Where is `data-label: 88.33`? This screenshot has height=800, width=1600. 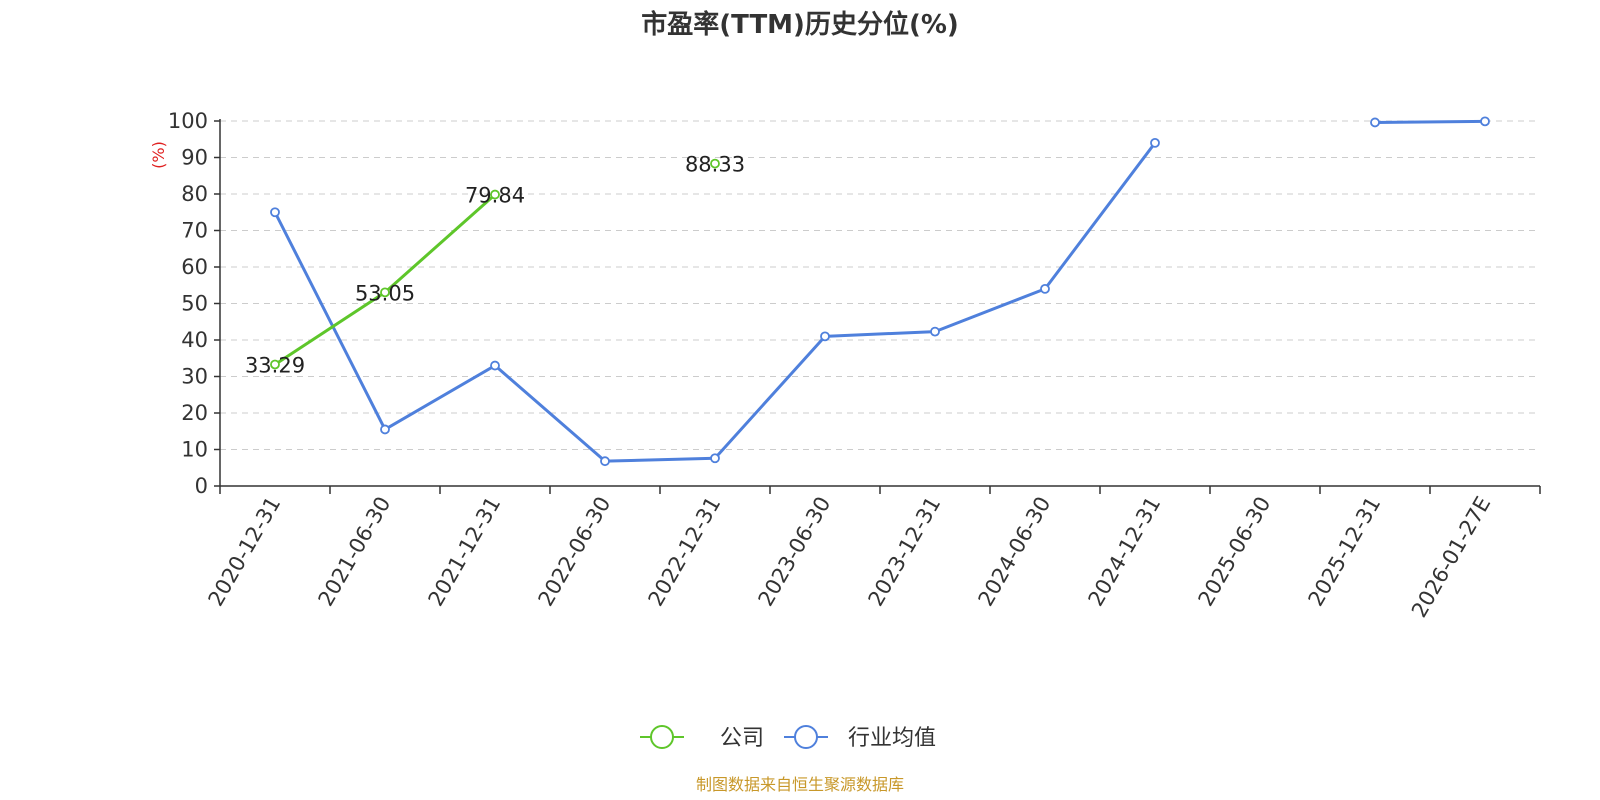
data-label: 88.33 is located at coordinates (715, 165).